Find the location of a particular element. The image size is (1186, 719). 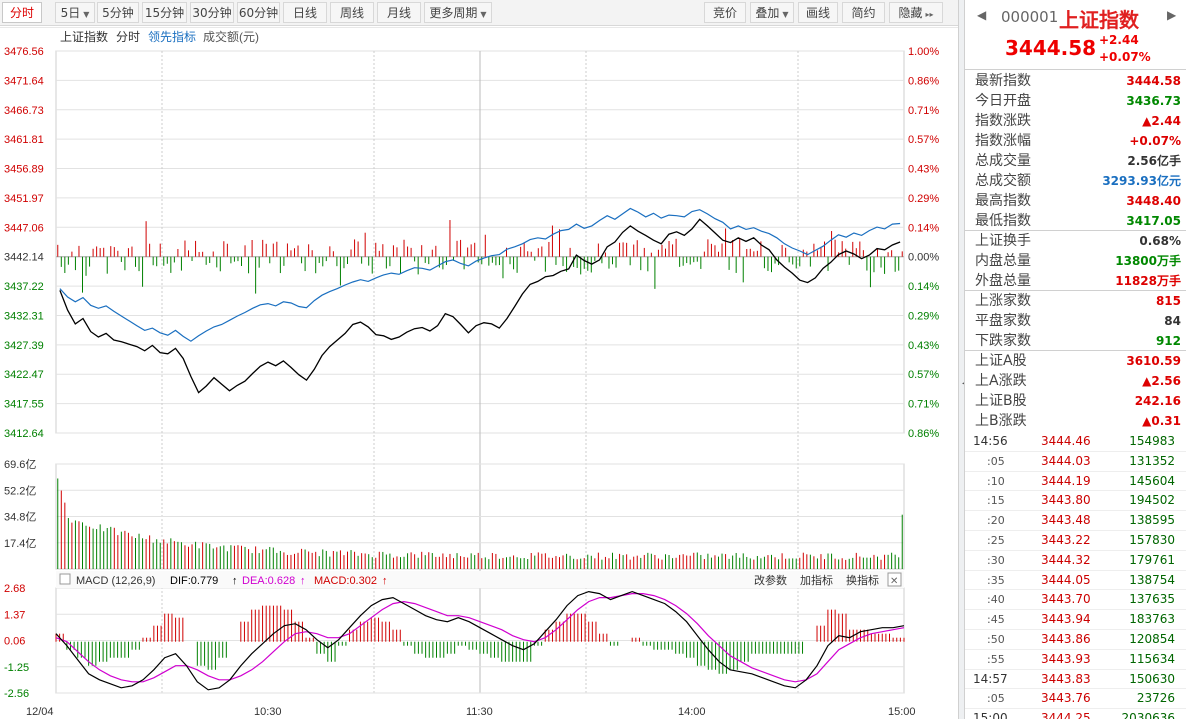

period-tab-7: 周线 is located at coordinates (352, 12).